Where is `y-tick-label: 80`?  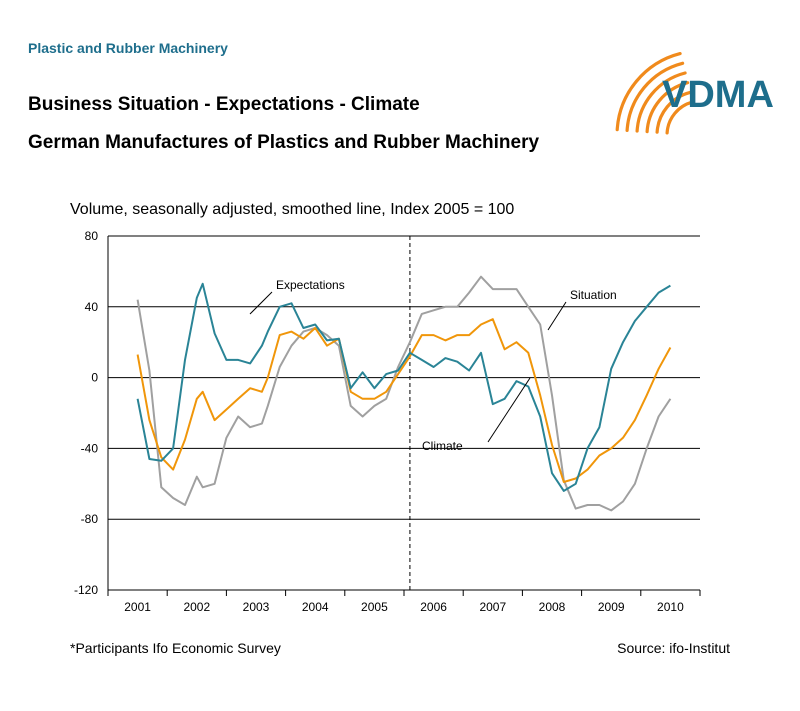
y-tick-label: 80 is located at coordinates (92, 236).